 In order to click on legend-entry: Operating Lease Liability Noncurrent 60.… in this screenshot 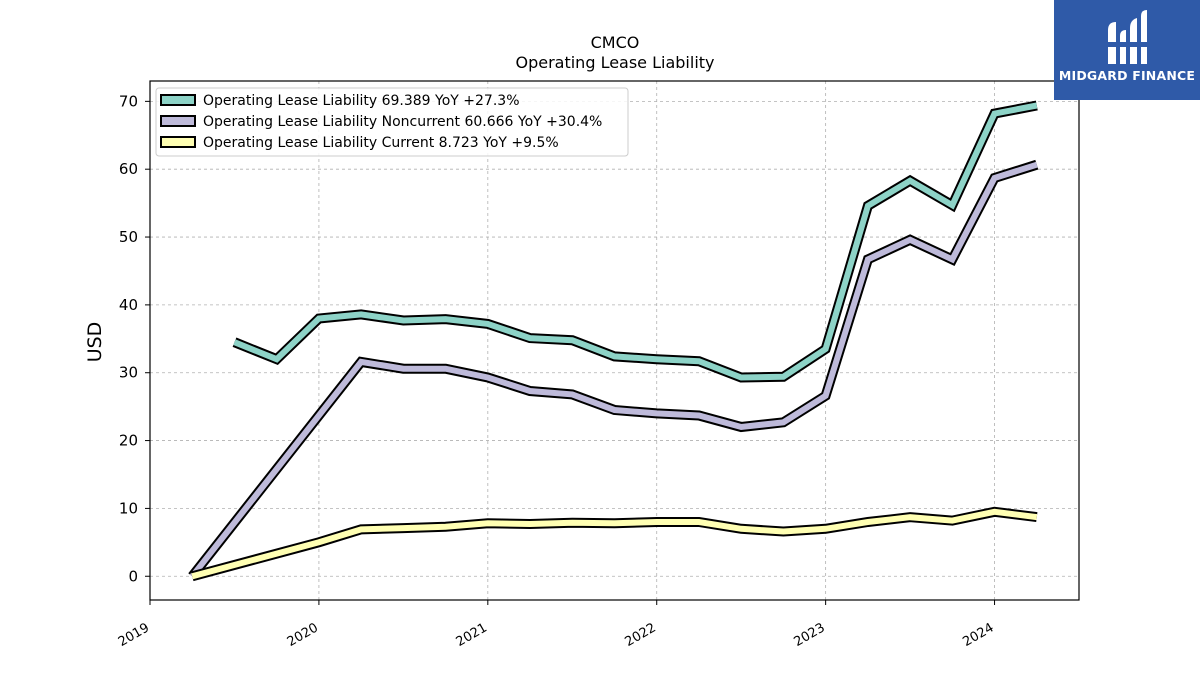, I will do `click(402, 122)`.